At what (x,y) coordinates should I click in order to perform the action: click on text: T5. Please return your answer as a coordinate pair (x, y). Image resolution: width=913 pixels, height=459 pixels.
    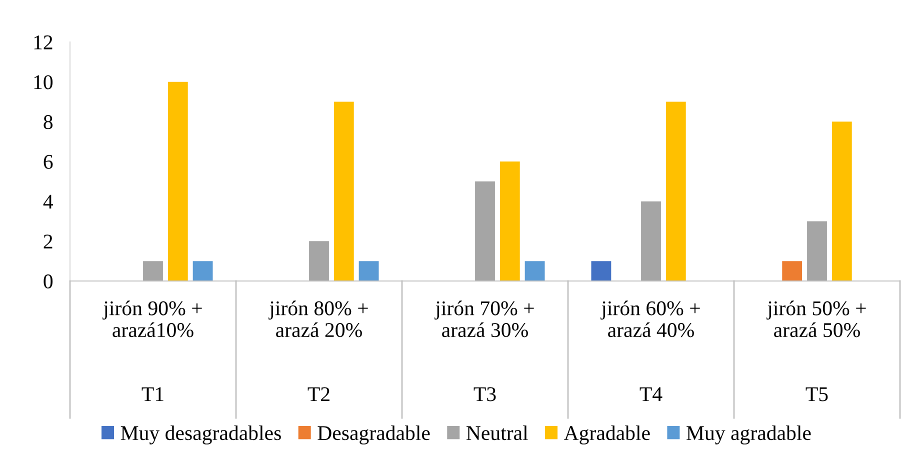
    Looking at the image, I should click on (817, 394).